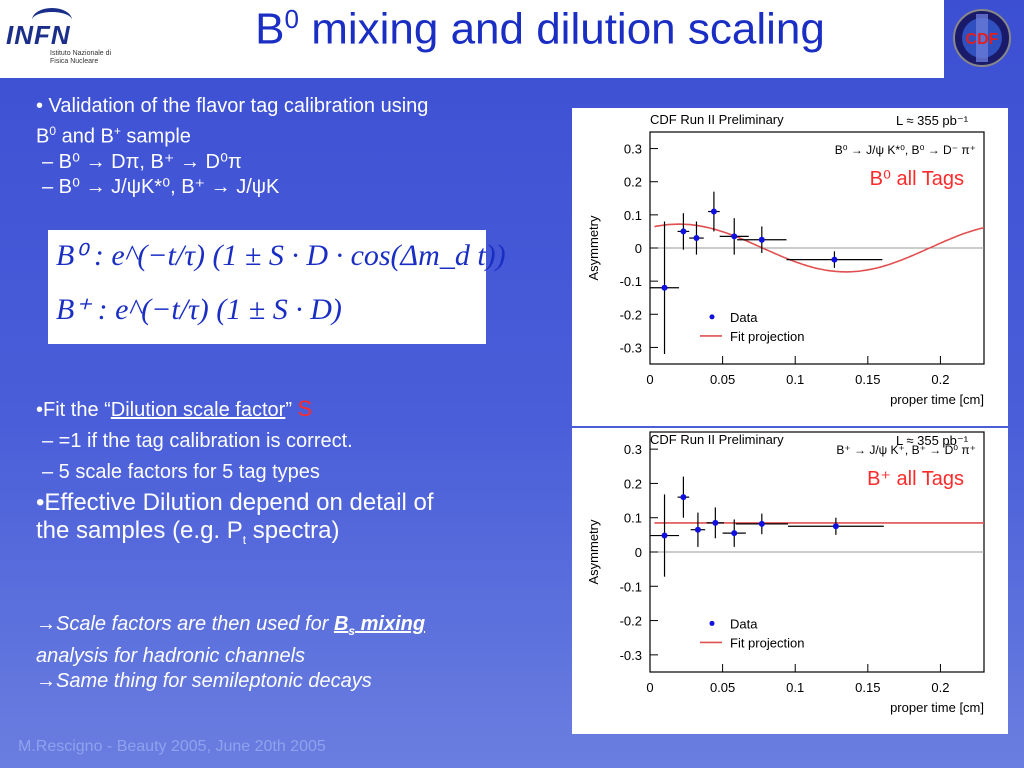  I want to click on cdf-logo-text: CDF, so click(982, 39).